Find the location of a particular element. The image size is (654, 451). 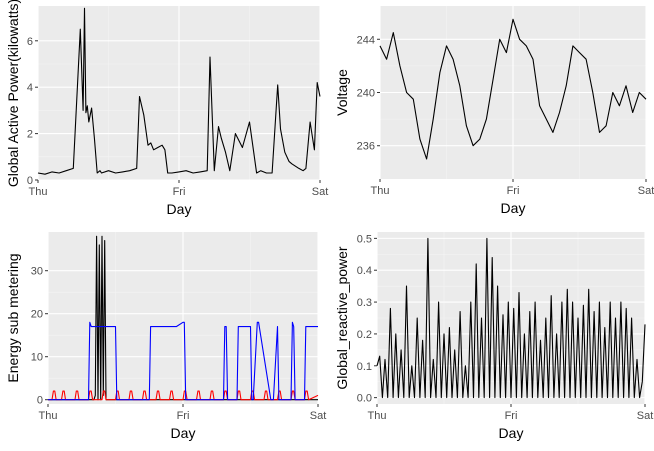

y-tick-label: 2 is located at coordinates (30, 135).